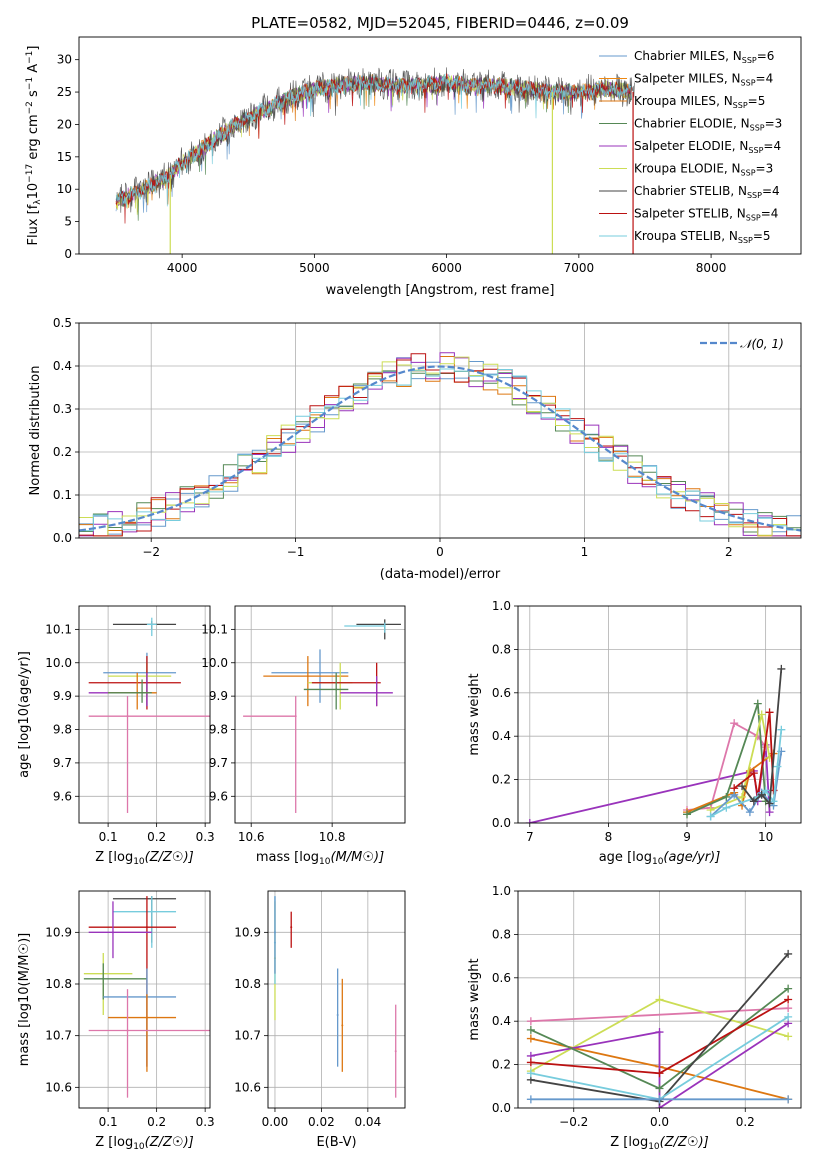 The image size is (819, 1170). Describe the element at coordinates (440, 446) in the screenshot. I see `residual-histogram` at that location.